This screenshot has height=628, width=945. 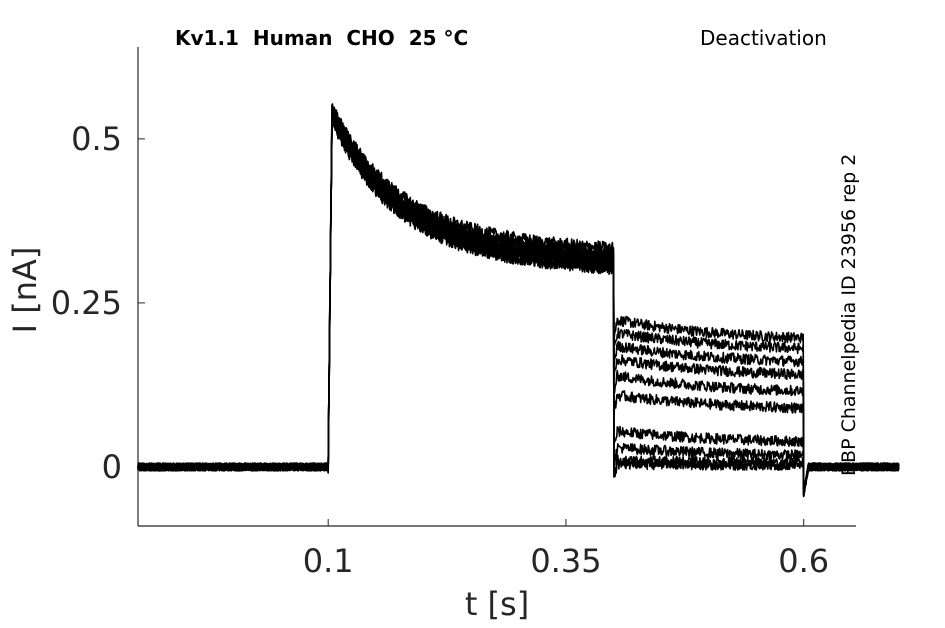 What do you see at coordinates (565, 561) in the screenshot?
I see `x-tick-label: 0.35` at bounding box center [565, 561].